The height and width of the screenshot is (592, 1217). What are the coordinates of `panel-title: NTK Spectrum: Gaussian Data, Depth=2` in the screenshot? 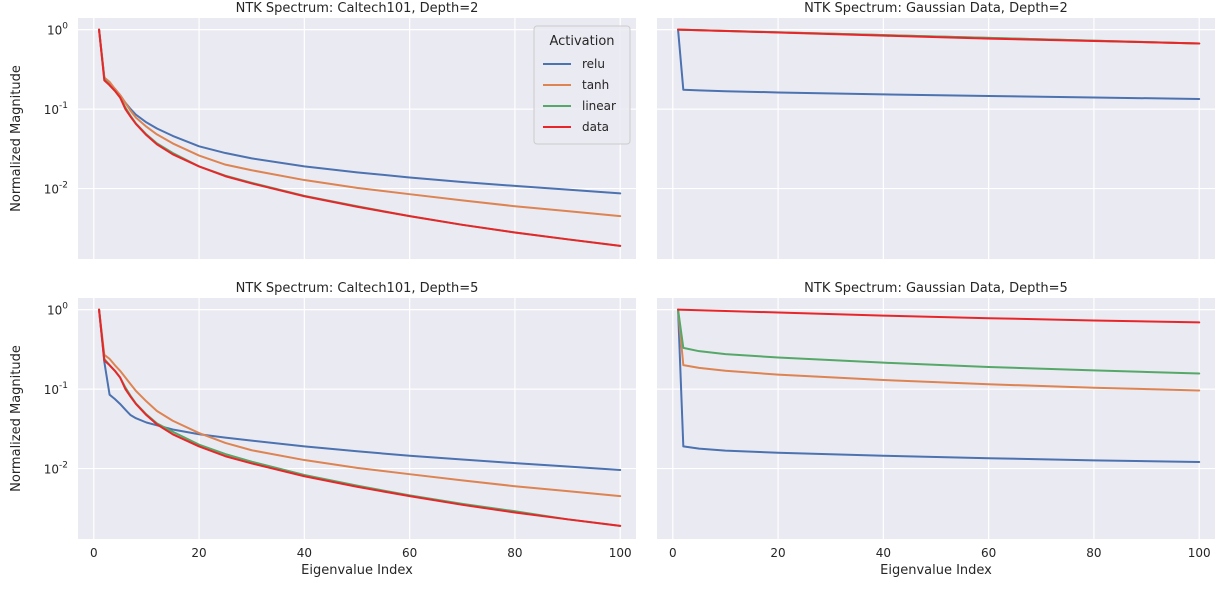 It's located at (936, 8).